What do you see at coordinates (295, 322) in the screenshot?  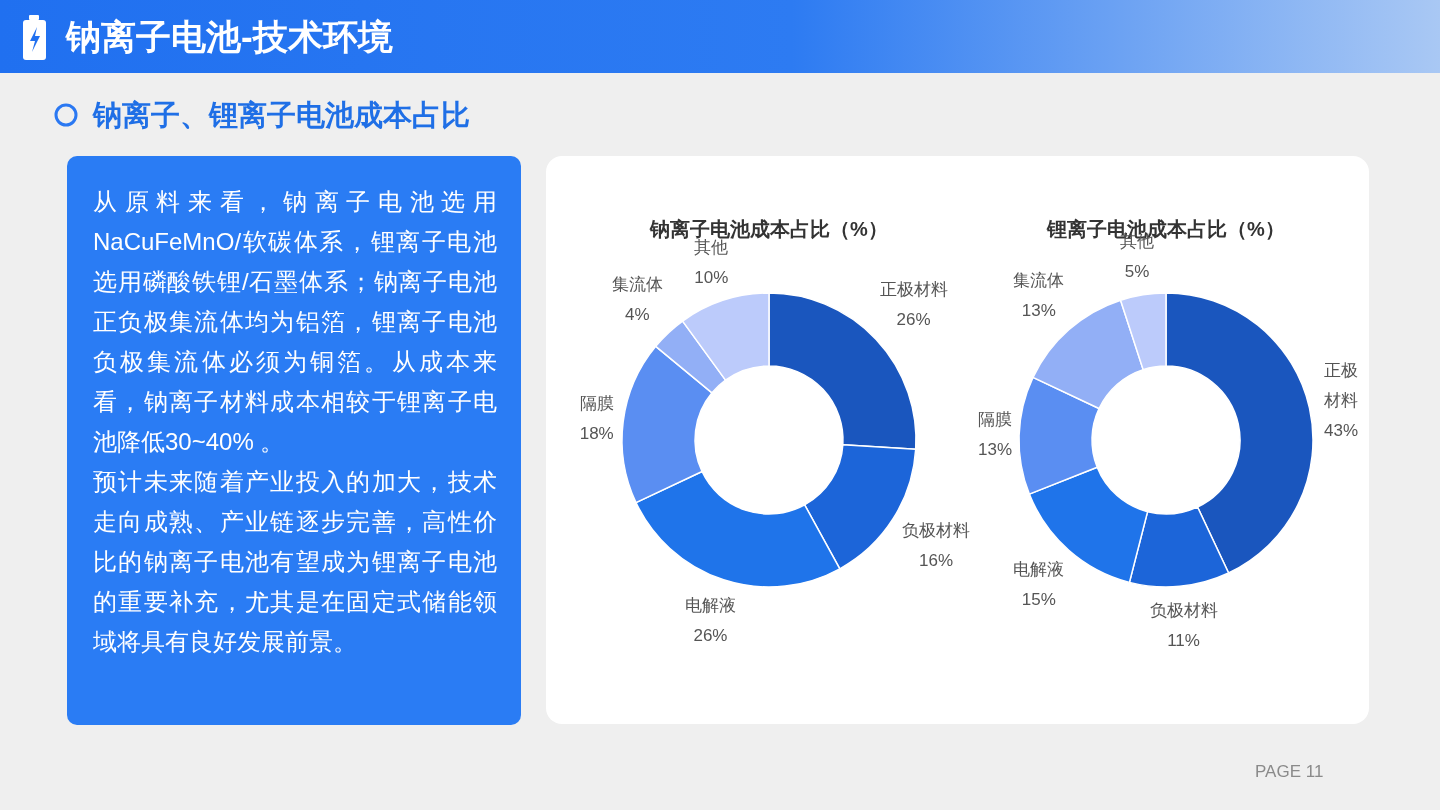 I see `text: 从原料来看，钠离子电池选用NaCuFeMnO/软碳体系，锂离子电池选用磷酸铁锂/石墨体系；钠离子电池正负极集流体均为铝箔，锂离子电池负极集流体必须为铜箔。从成本来看，钠离子材料成本相较于锂离子电池降低30~40% 。` at bounding box center [295, 322].